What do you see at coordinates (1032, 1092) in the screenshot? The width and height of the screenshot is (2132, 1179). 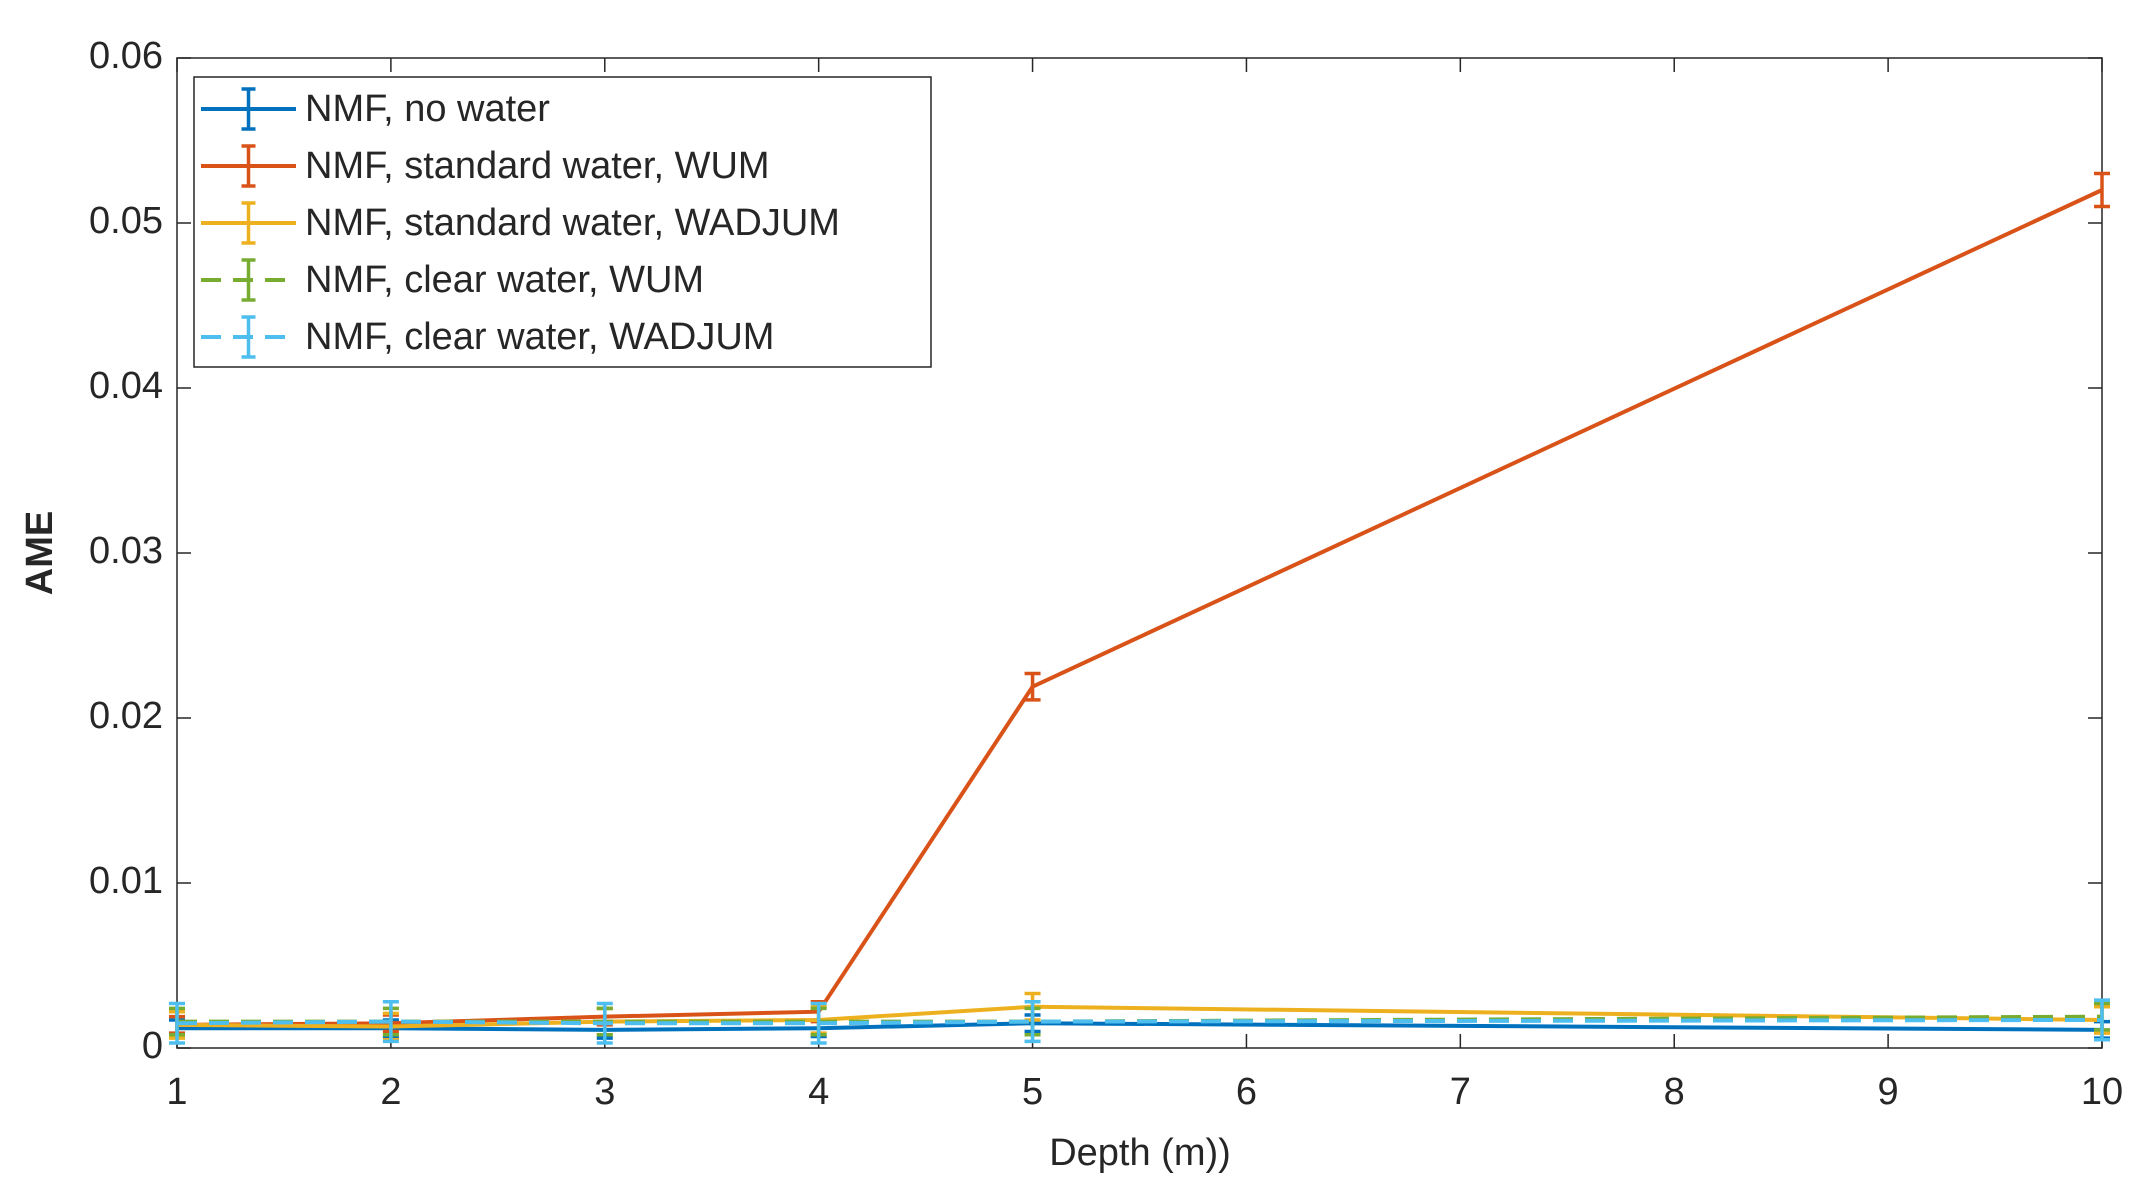 I see `x-tick-label: 5` at bounding box center [1032, 1092].